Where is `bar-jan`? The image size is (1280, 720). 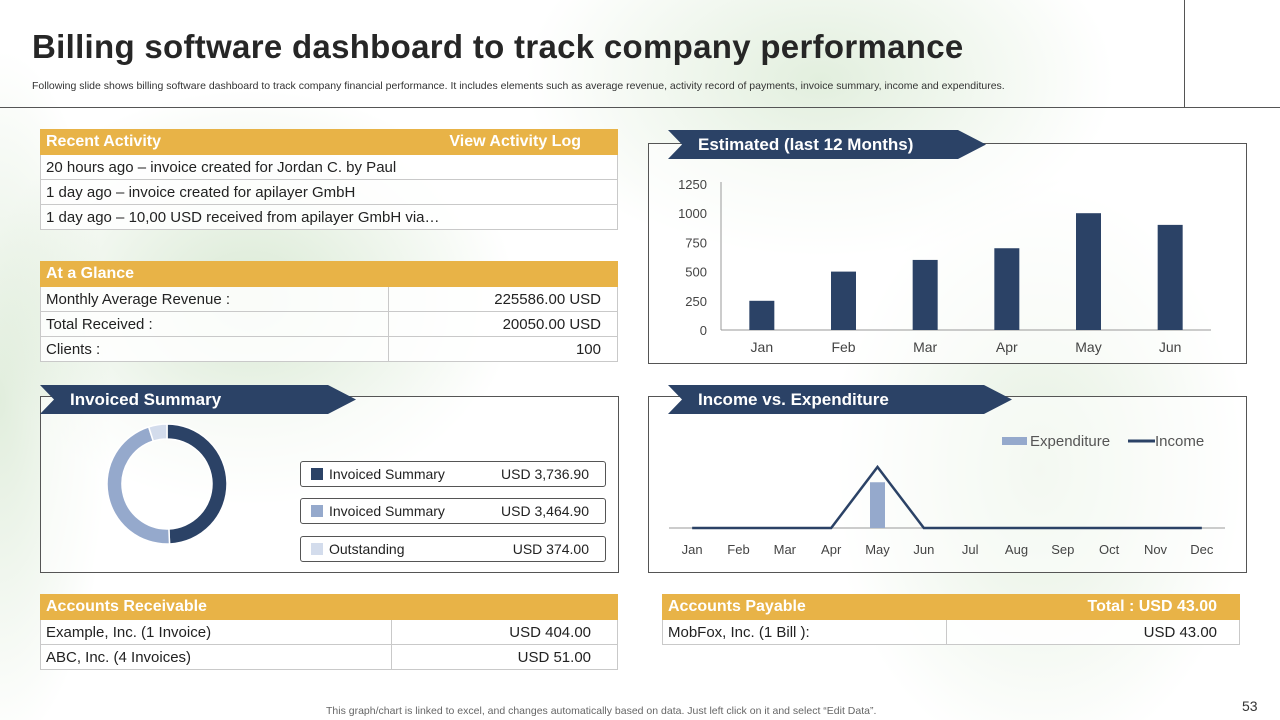 bar-jan is located at coordinates (762, 315).